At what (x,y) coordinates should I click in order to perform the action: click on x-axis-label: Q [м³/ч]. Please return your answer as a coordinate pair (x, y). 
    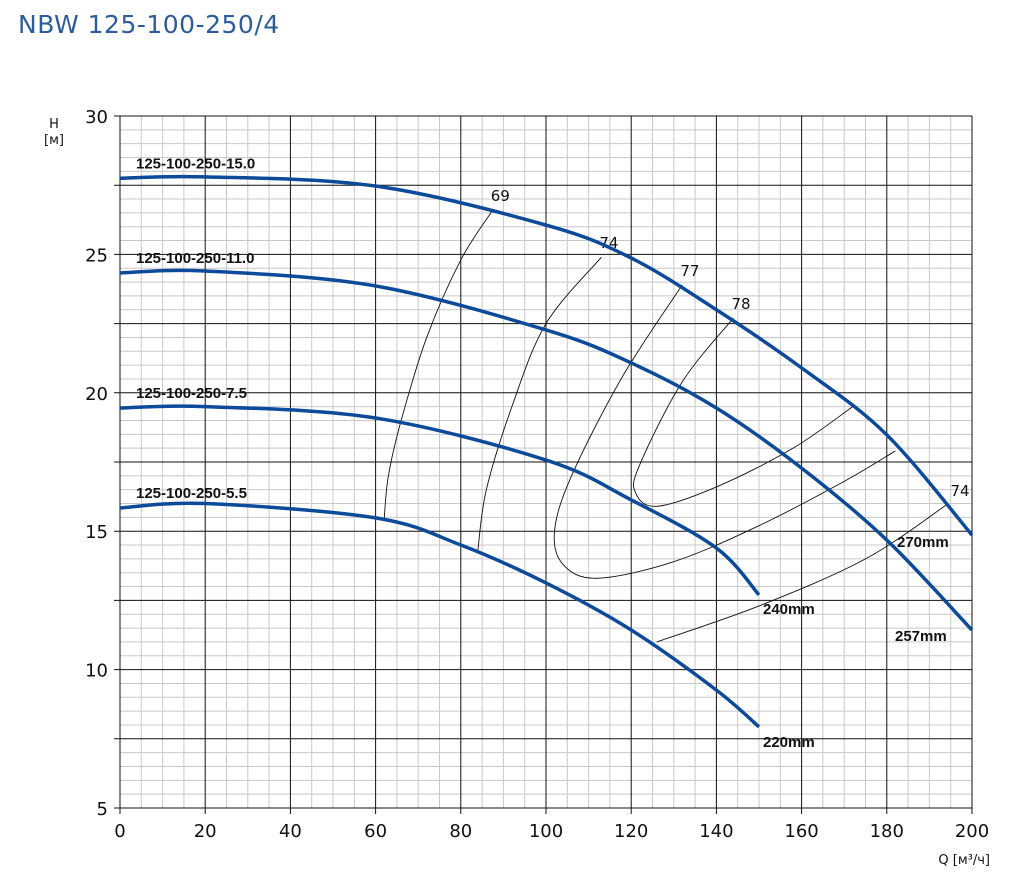
    Looking at the image, I should click on (964, 860).